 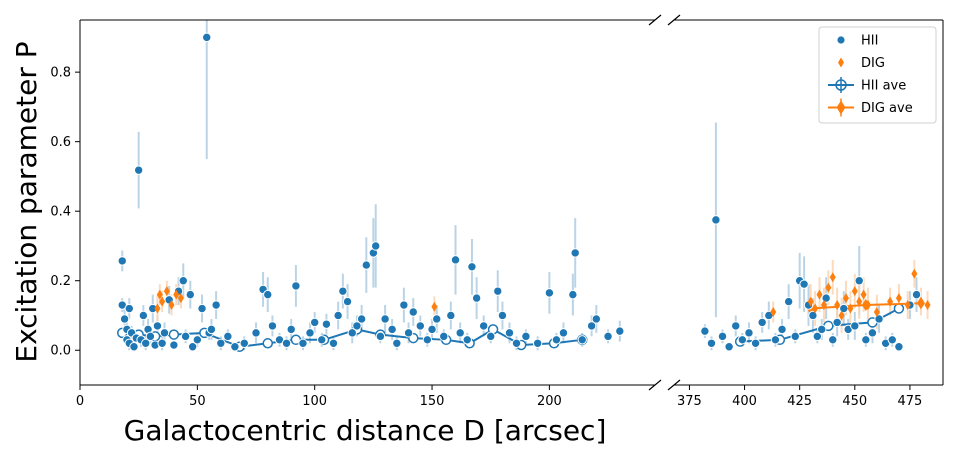 What do you see at coordinates (877, 75) in the screenshot?
I see `legend-box` at bounding box center [877, 75].